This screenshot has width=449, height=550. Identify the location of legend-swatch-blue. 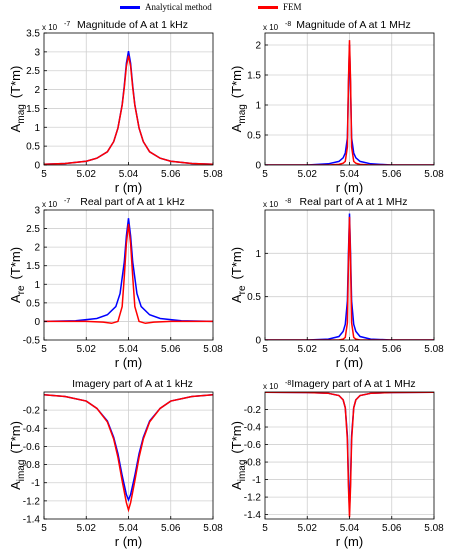
(130, 7).